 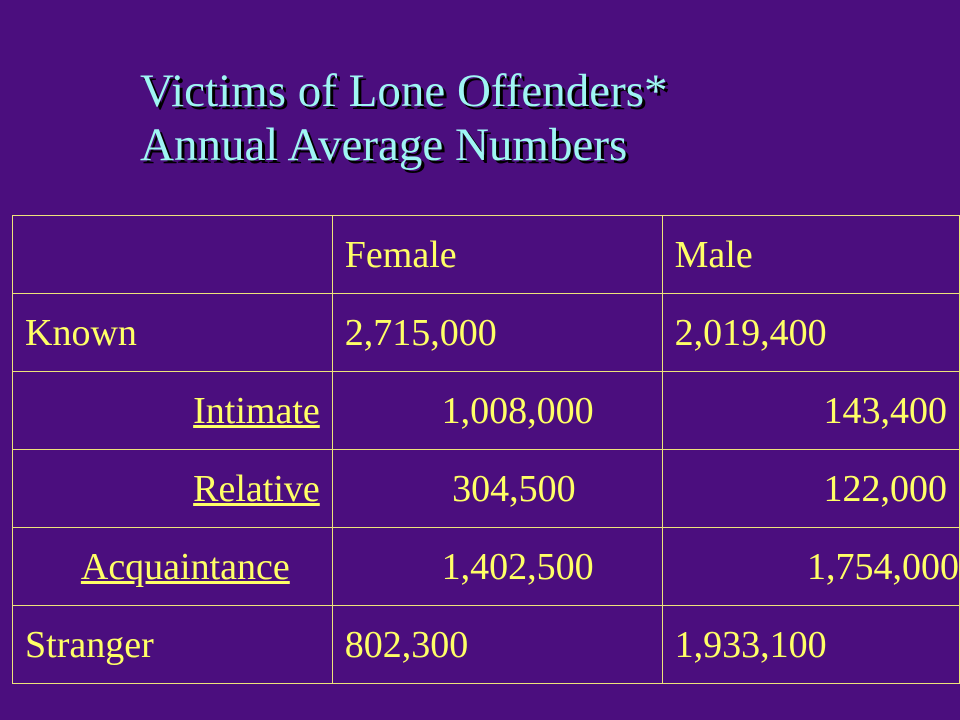 What do you see at coordinates (185, 566) in the screenshot?
I see `row-label-acquaintance: Acquaintance` at bounding box center [185, 566].